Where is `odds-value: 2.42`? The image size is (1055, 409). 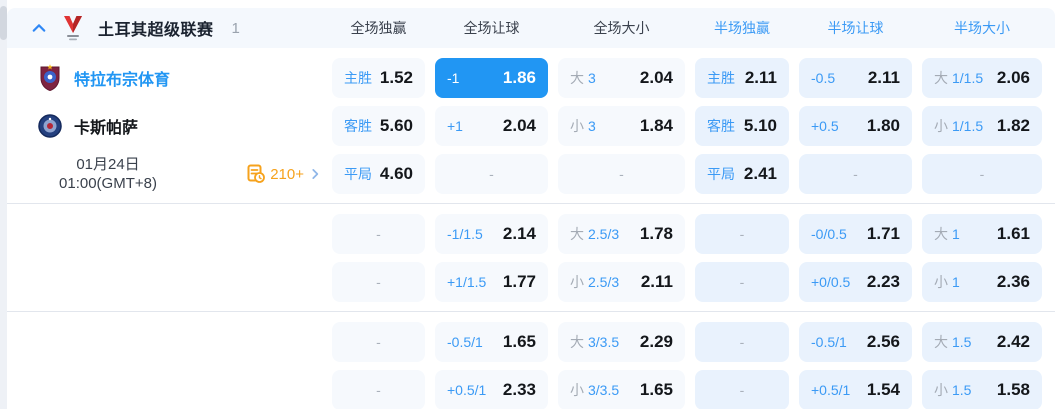 odds-value: 2.42 is located at coordinates (1013, 341).